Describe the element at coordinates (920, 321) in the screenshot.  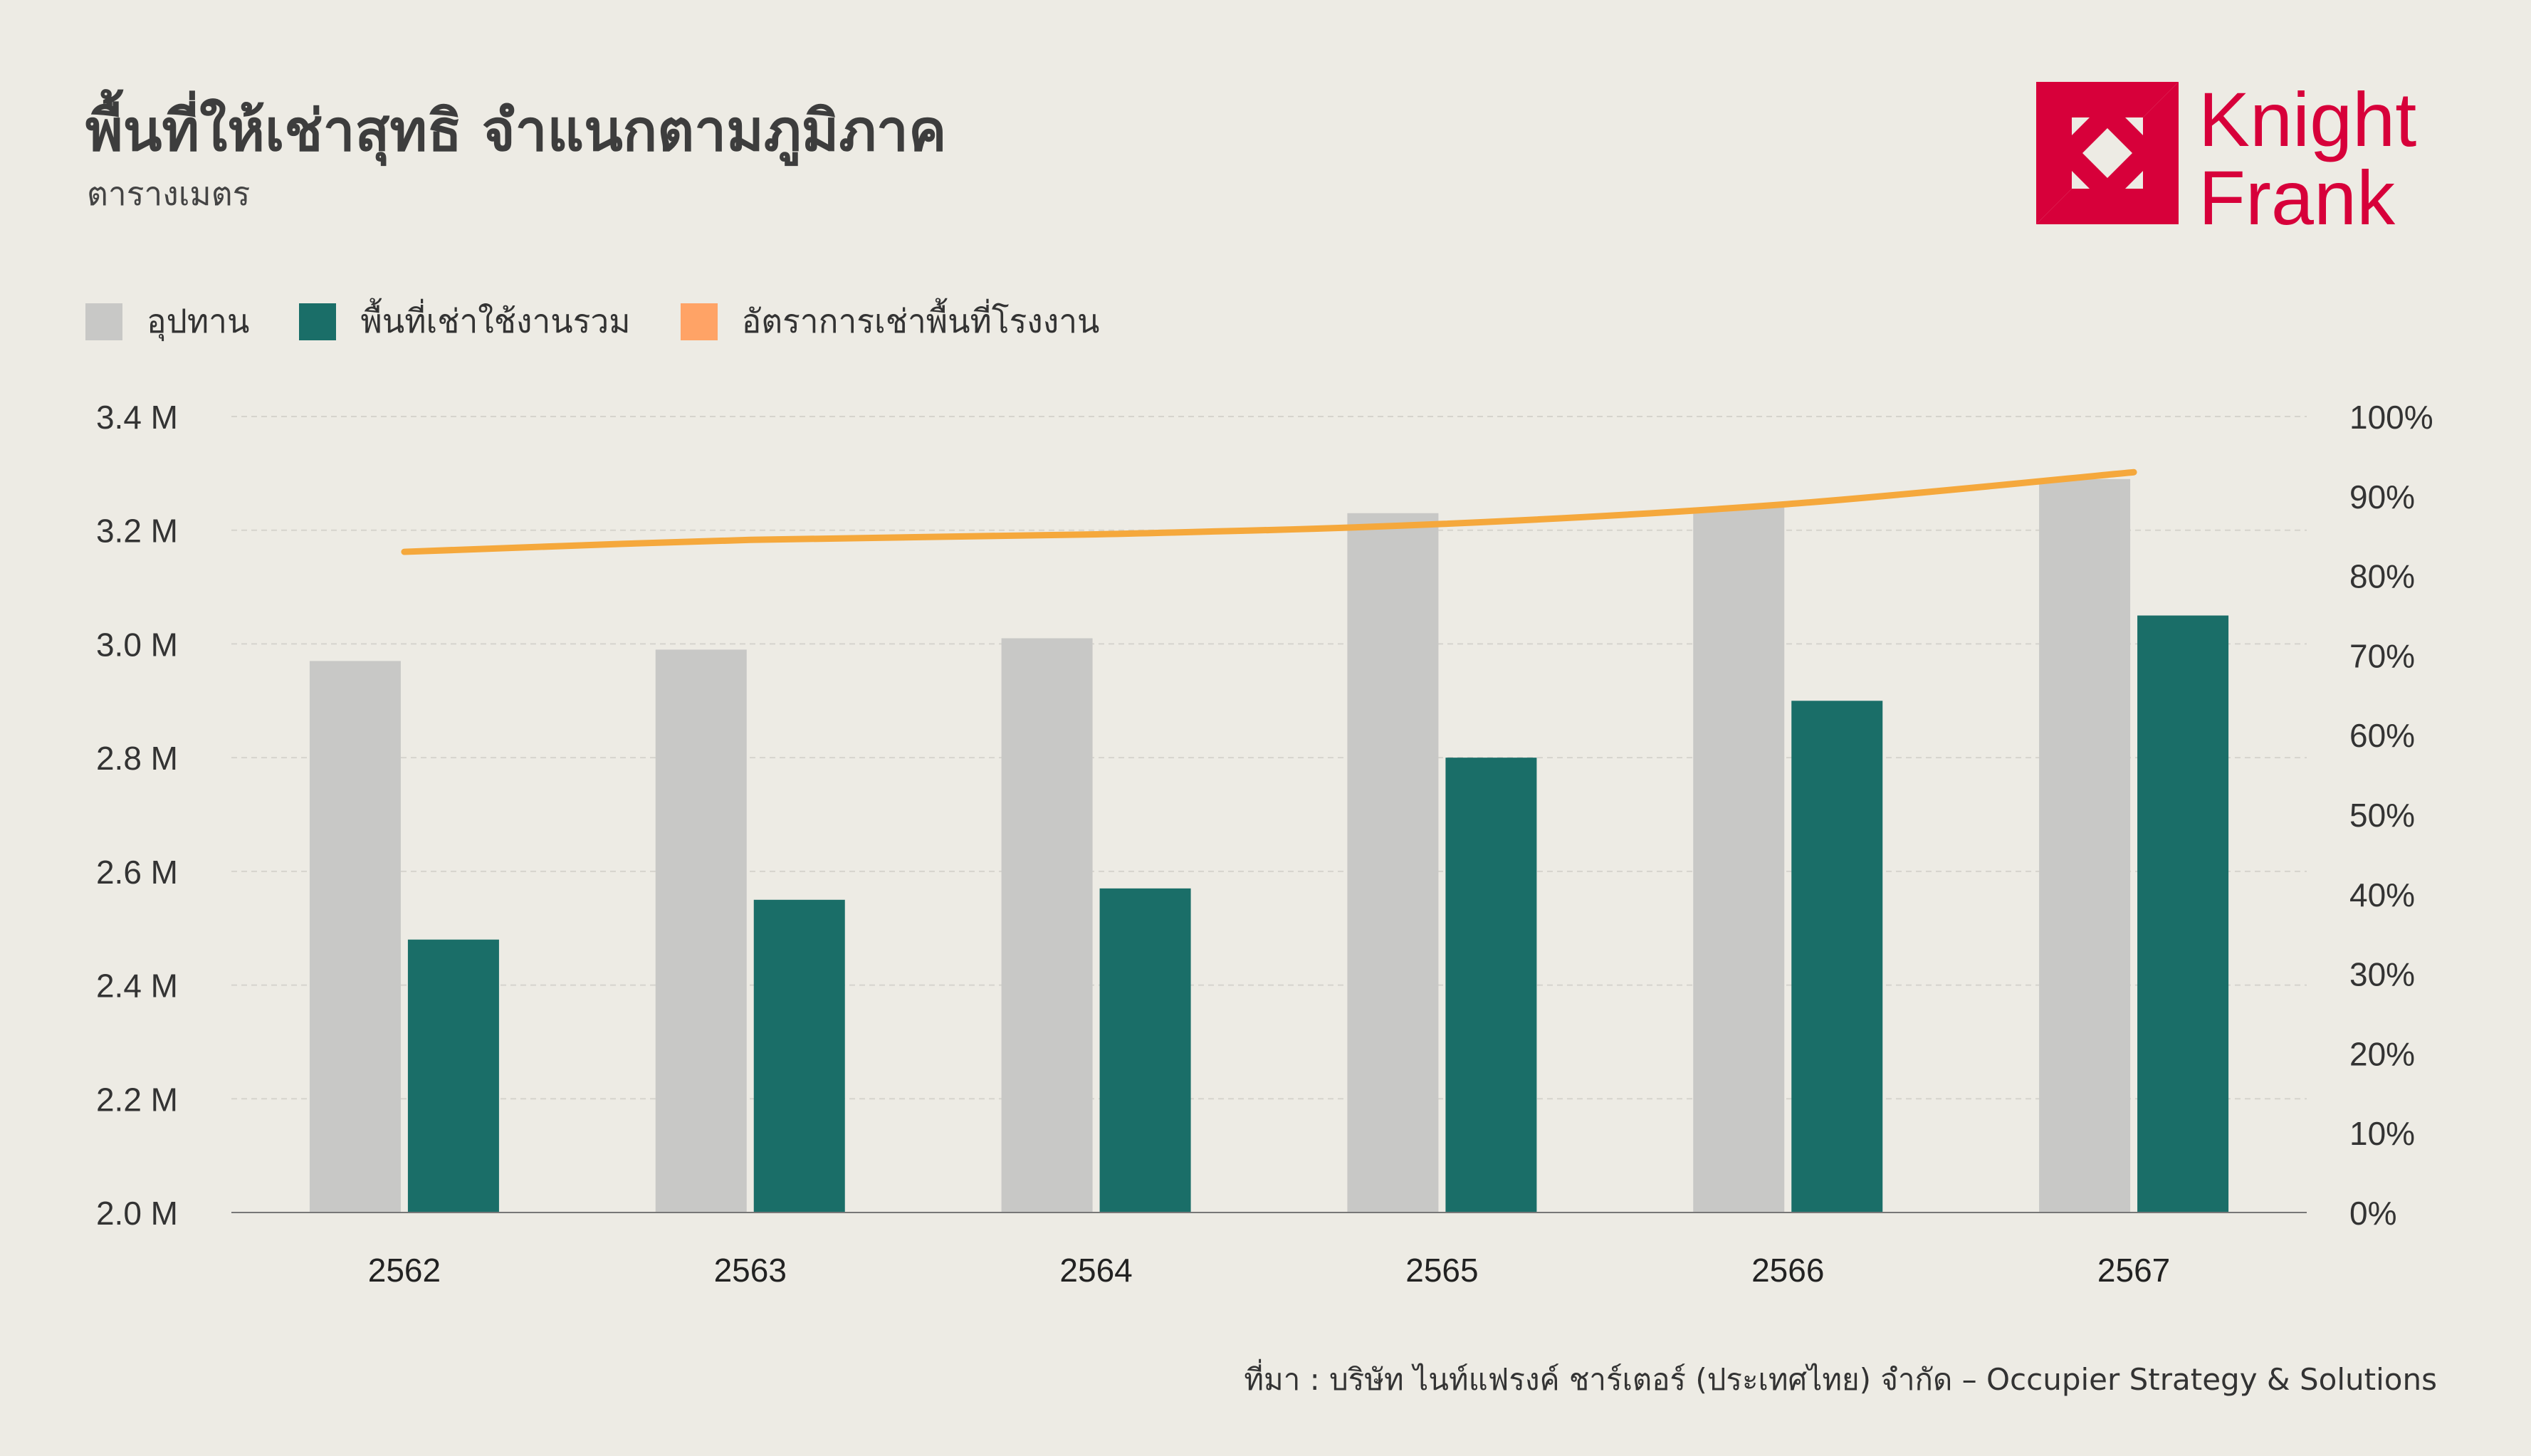
I see `legend-label-occupancy: อัตราการเช่าพื้นที่โรงงาน` at that location.